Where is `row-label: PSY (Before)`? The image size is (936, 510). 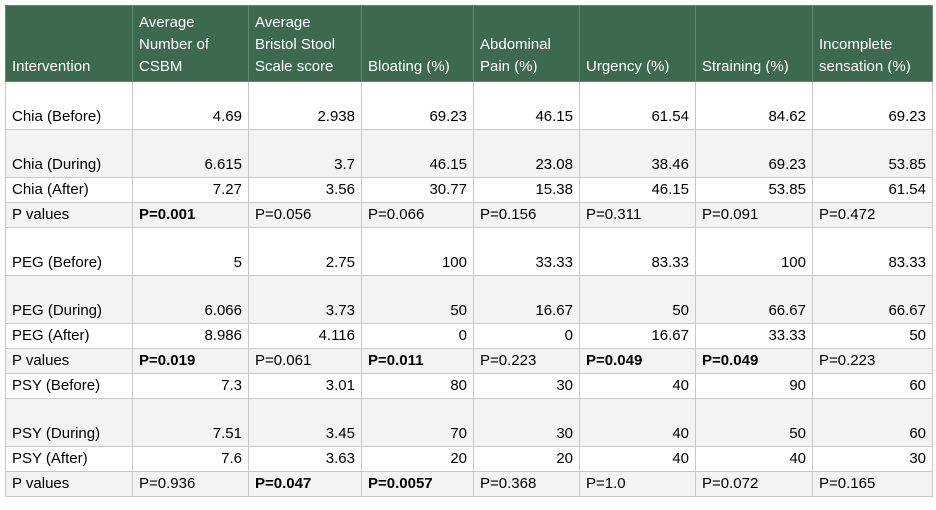
row-label: PSY (Before) is located at coordinates (69, 386).